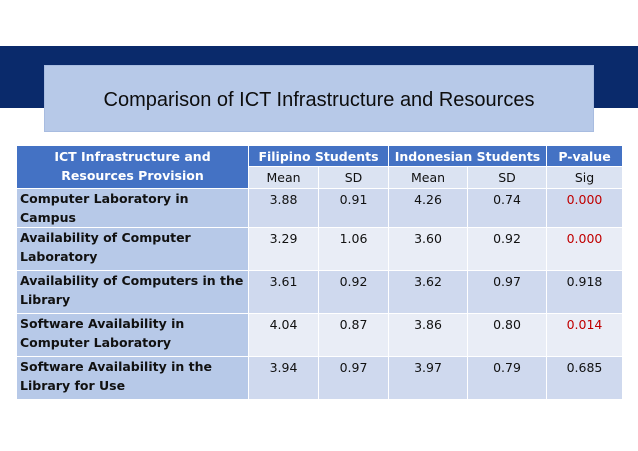 The width and height of the screenshot is (638, 451). I want to click on cell-value: 3.29, so click(283, 249).